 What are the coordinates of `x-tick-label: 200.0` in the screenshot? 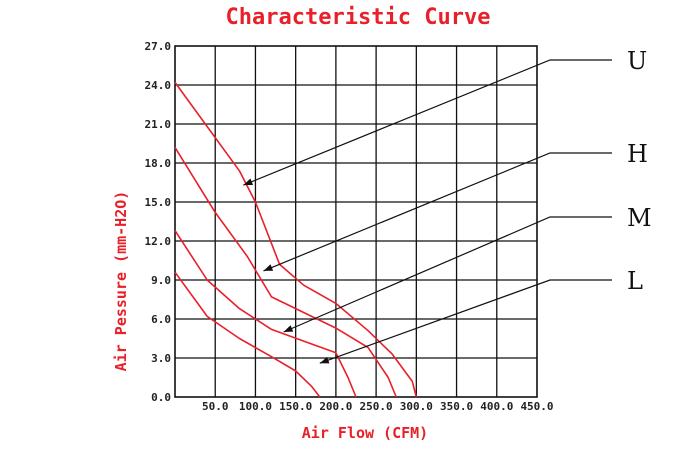 It's located at (335, 406).